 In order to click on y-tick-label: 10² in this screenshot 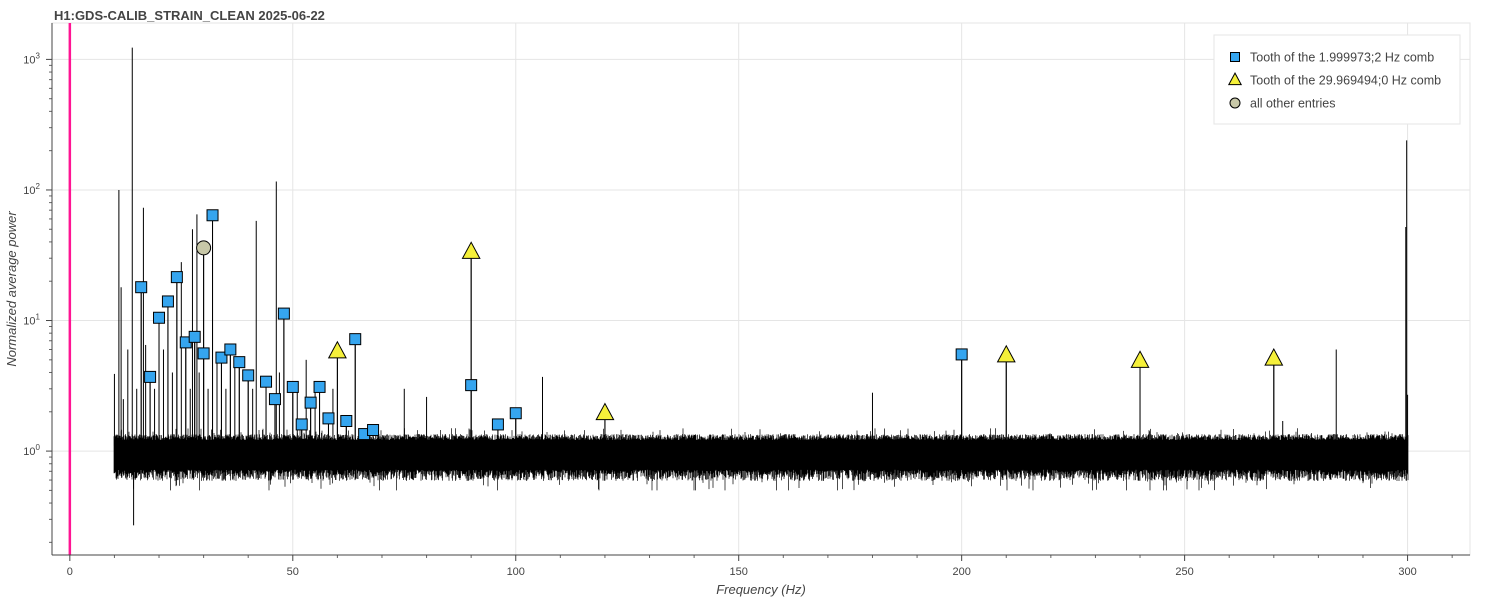, I will do `click(31, 189)`.